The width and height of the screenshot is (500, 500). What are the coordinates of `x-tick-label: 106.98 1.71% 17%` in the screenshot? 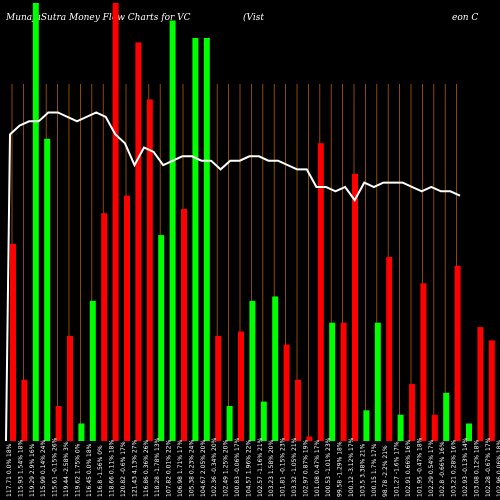 It's located at (180, 468).